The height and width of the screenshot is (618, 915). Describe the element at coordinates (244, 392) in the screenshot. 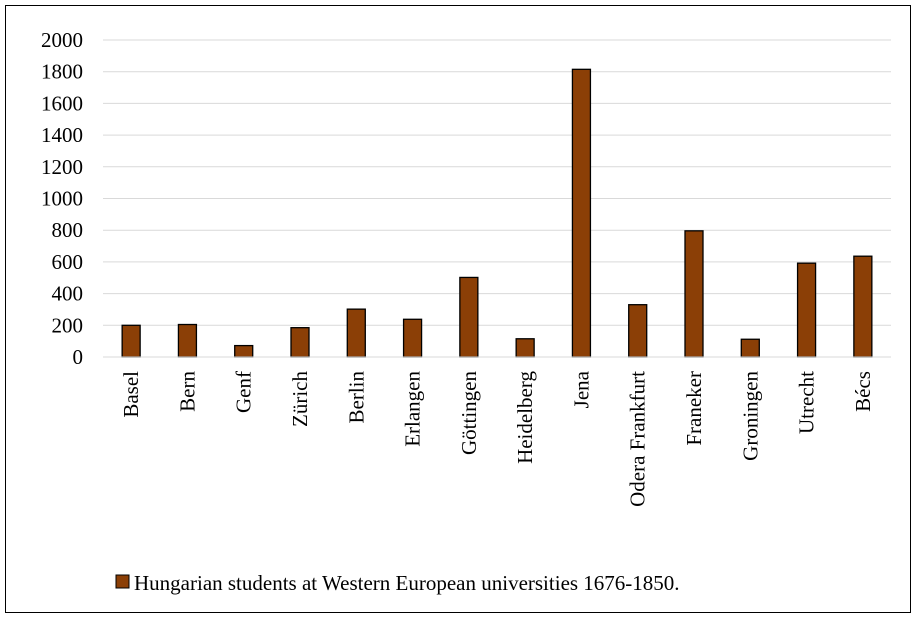

I see `x-tick-label: Genf` at that location.